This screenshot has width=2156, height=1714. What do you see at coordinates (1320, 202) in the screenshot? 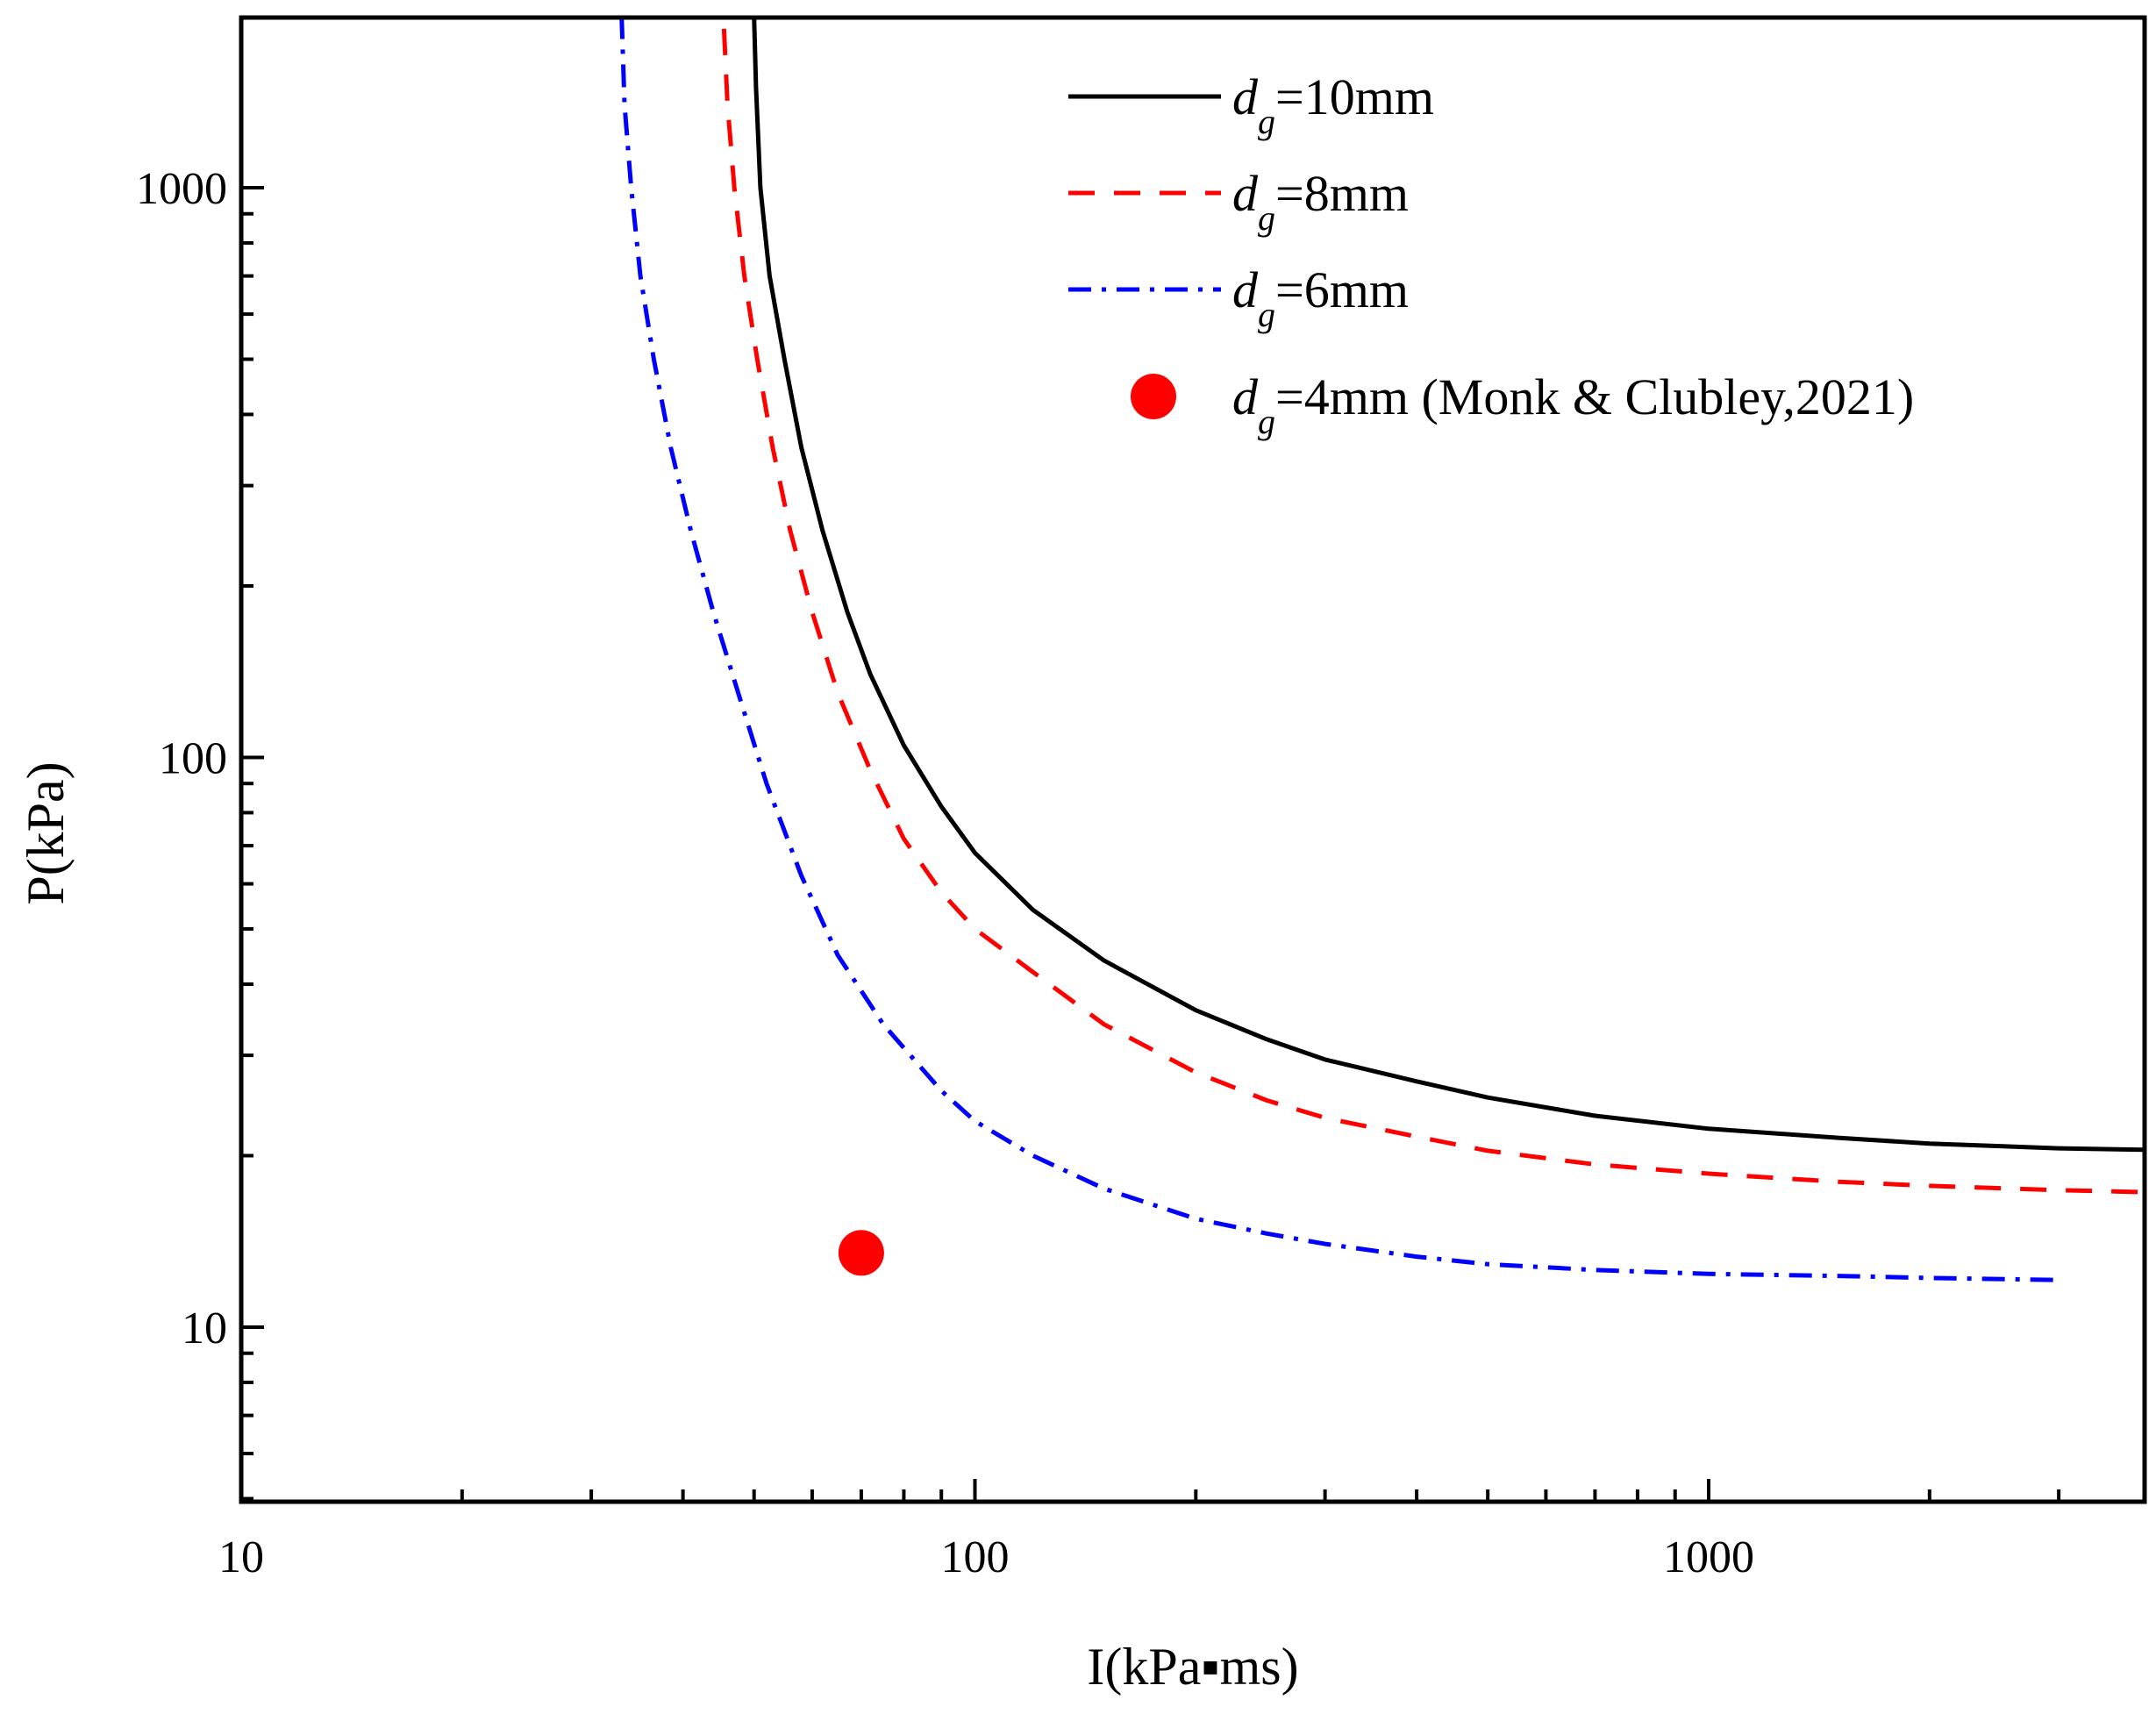
I see `legend-label-dg-8mm: dg=8mm` at bounding box center [1320, 202].